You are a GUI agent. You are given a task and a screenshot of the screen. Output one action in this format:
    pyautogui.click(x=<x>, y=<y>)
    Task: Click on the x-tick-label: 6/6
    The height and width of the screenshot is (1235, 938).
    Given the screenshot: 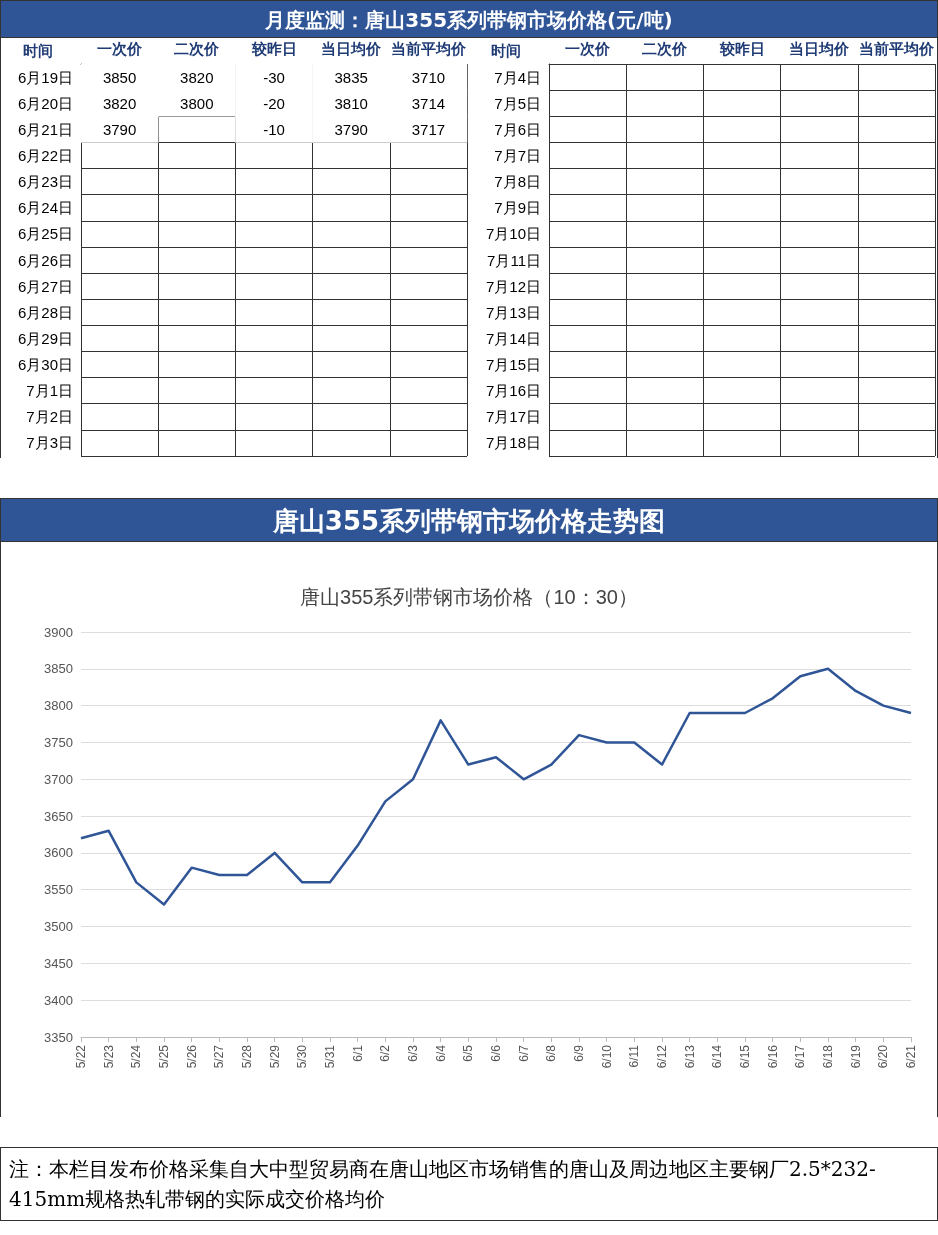 What is the action you would take?
    pyautogui.click(x=496, y=1053)
    